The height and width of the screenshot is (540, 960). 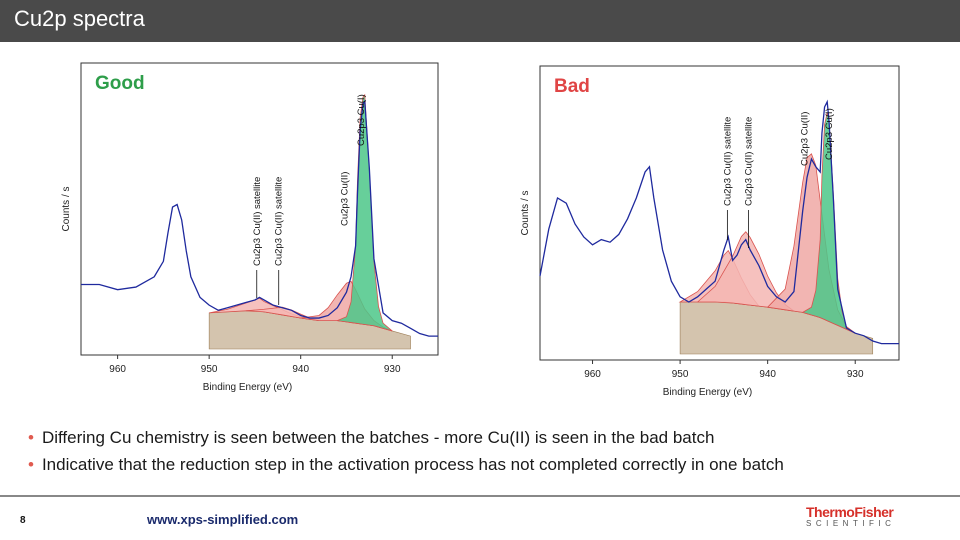 I want to click on chart-title: Bad, so click(x=572, y=86).